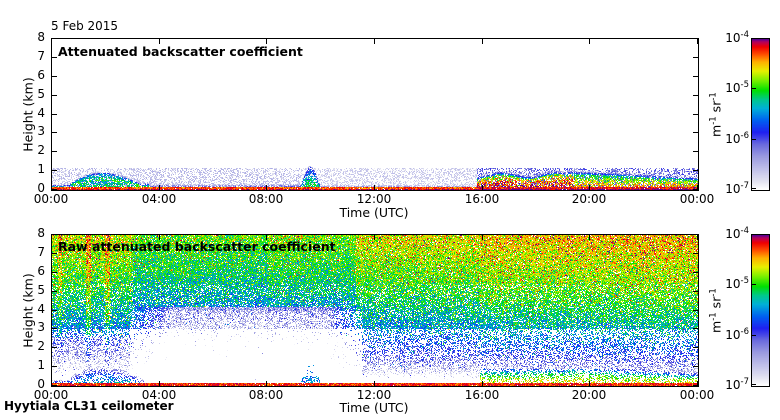 This screenshot has height=420, width=780. Describe the element at coordinates (41, 150) in the screenshot. I see `y-tick-label-p1-2: 2` at that location.